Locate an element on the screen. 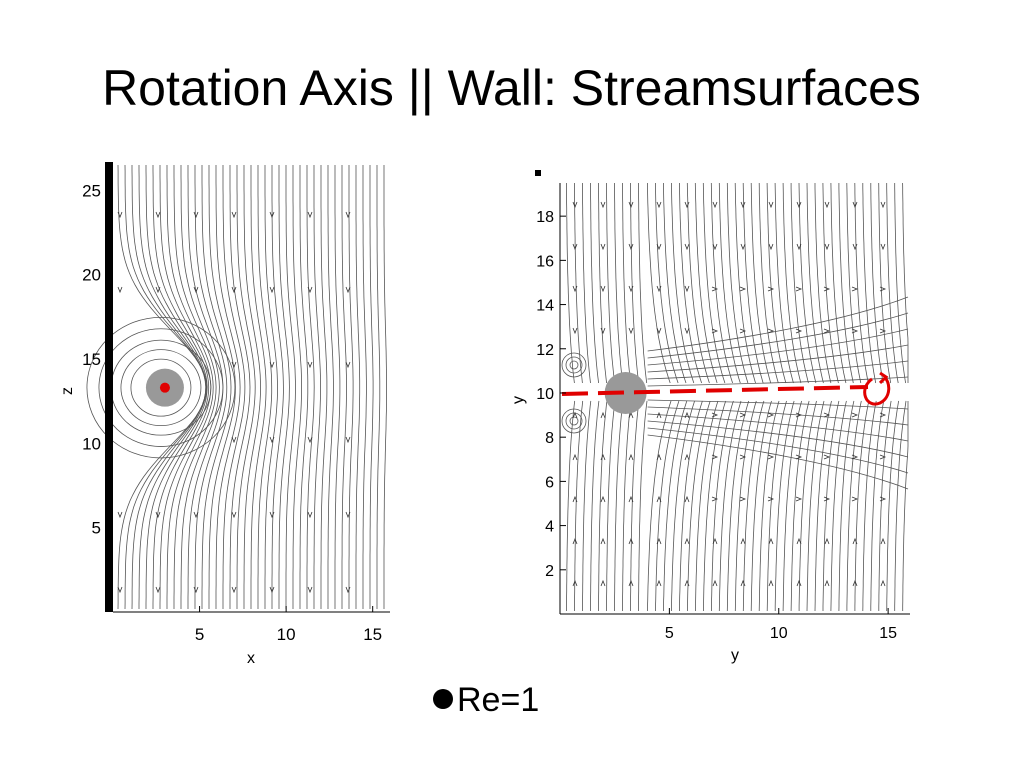  rotation-arrow-icon is located at coordinates (877, 388).